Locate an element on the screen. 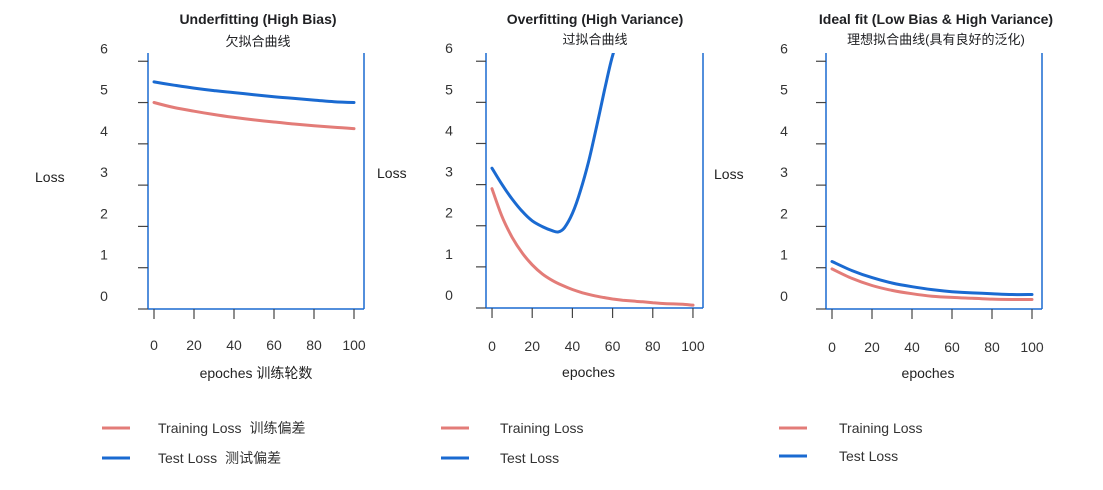 The width and height of the screenshot is (1103, 490). chart-subtitle: 理想拟合曲线(具有良好的泛化) is located at coordinates (936, 39).